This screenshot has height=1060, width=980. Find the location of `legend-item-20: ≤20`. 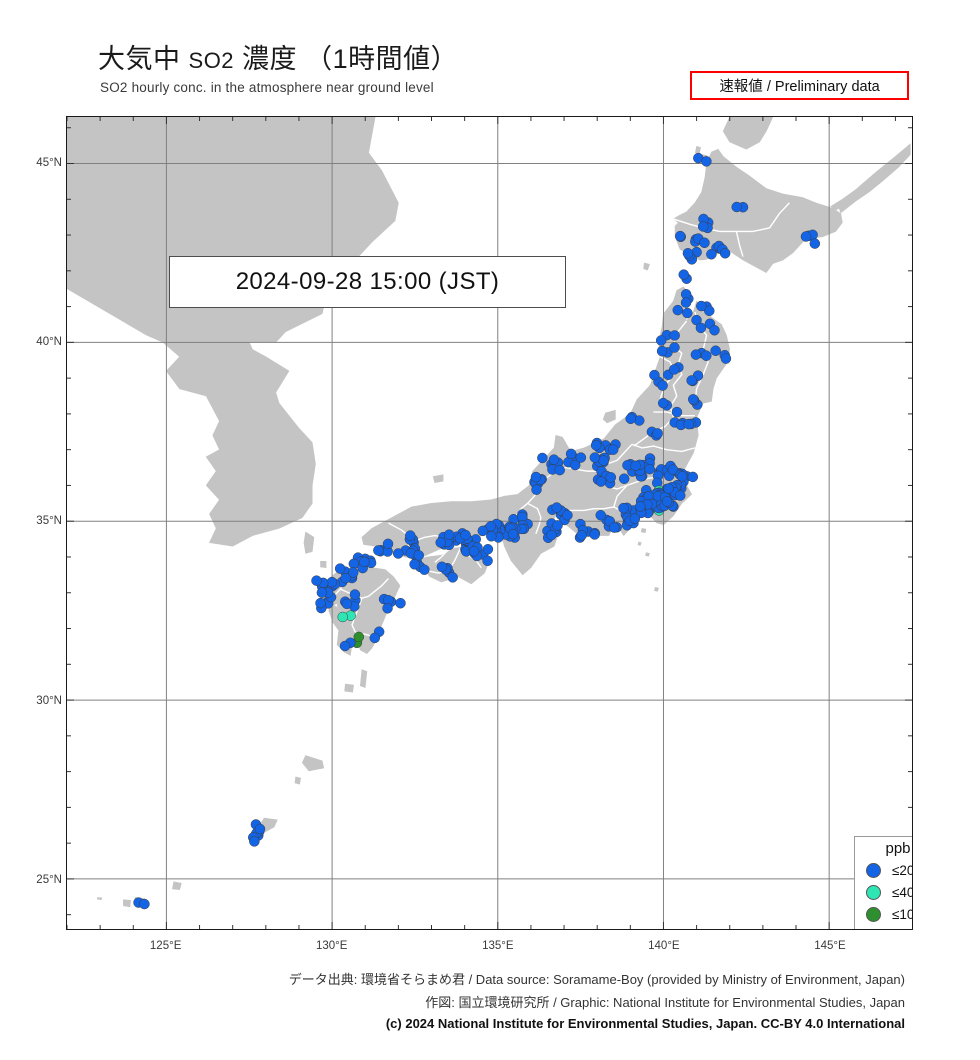

legend-item-20: ≤20 is located at coordinates (883, 870).